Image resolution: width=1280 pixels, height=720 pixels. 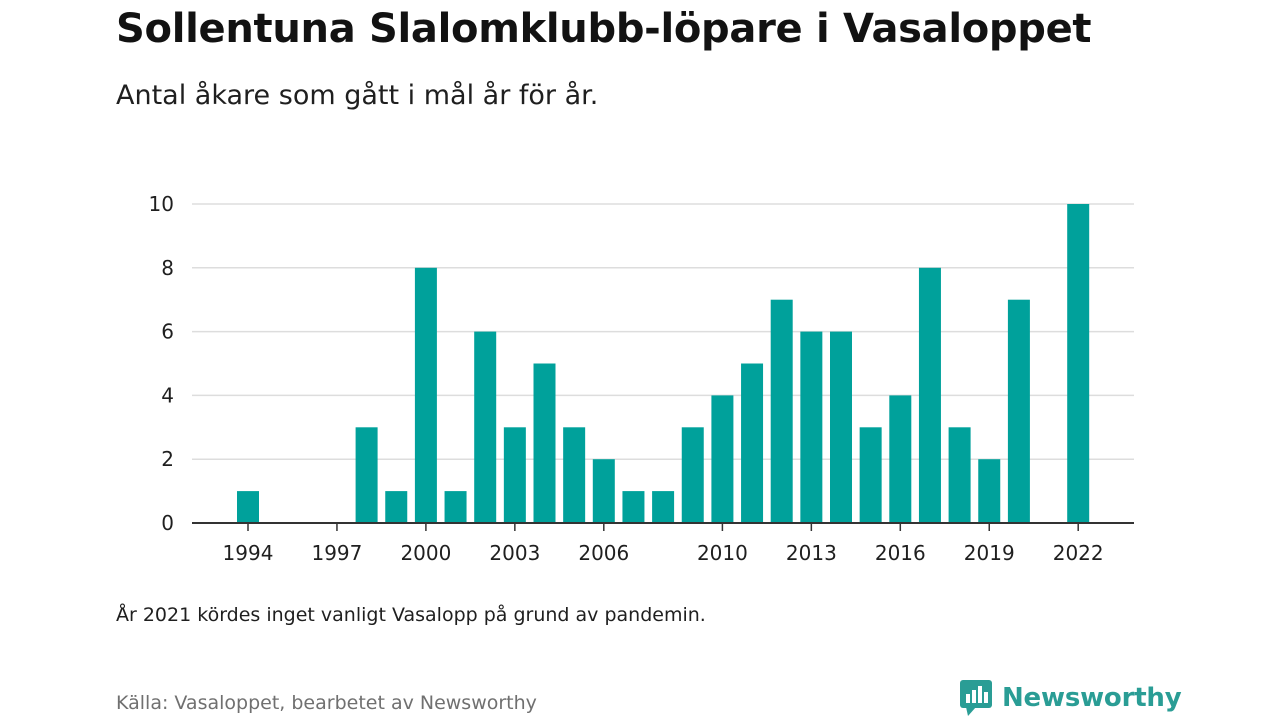 What do you see at coordinates (425, 553) in the screenshot?
I see `x-tick-label: 2000` at bounding box center [425, 553].